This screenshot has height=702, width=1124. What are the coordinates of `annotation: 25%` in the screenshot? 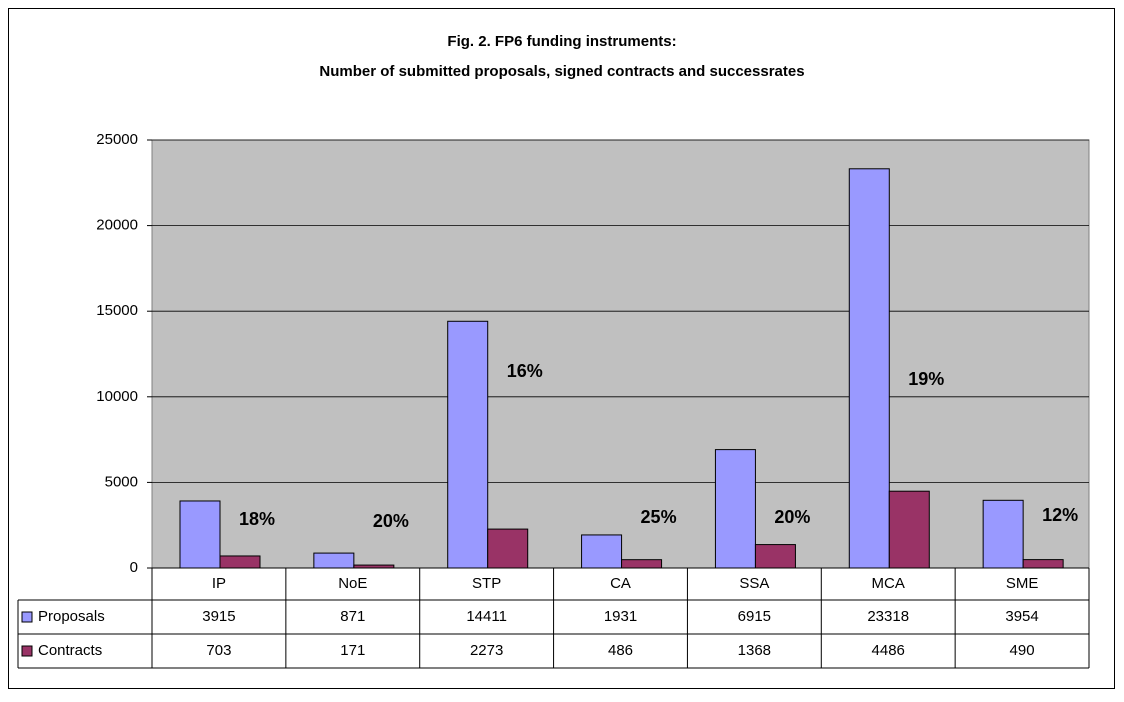 It's located at (659, 517).